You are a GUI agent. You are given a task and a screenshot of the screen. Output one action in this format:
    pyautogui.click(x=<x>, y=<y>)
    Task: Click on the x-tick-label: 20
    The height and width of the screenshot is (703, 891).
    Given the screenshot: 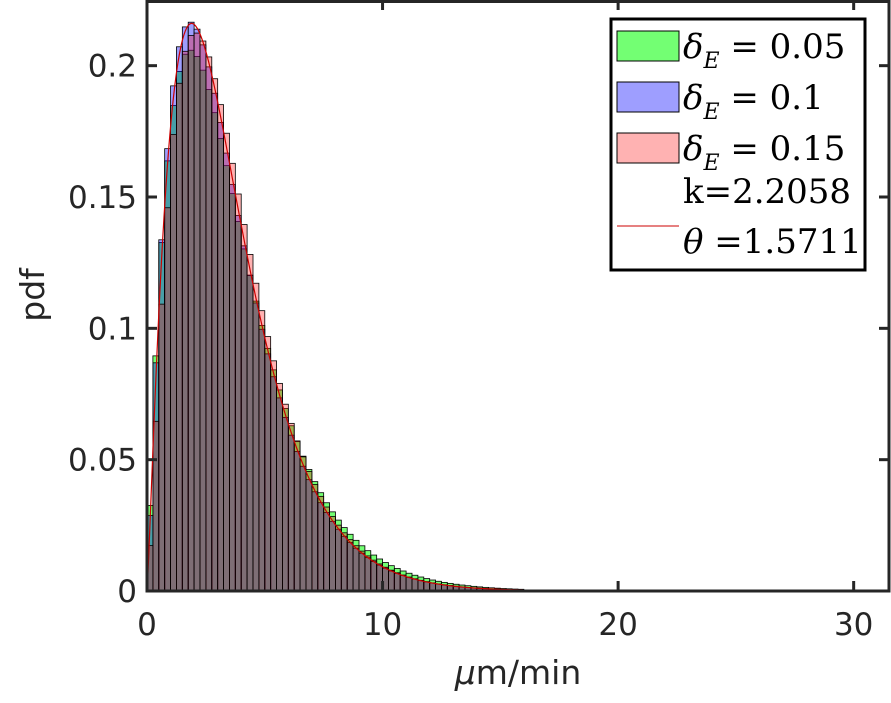 What is the action you would take?
    pyautogui.click(x=617, y=625)
    